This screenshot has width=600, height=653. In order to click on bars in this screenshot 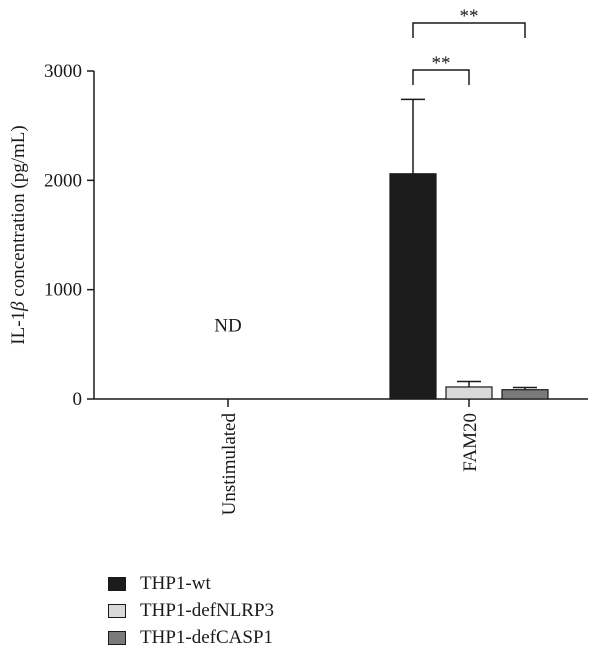, I will do `click(469, 249)`.